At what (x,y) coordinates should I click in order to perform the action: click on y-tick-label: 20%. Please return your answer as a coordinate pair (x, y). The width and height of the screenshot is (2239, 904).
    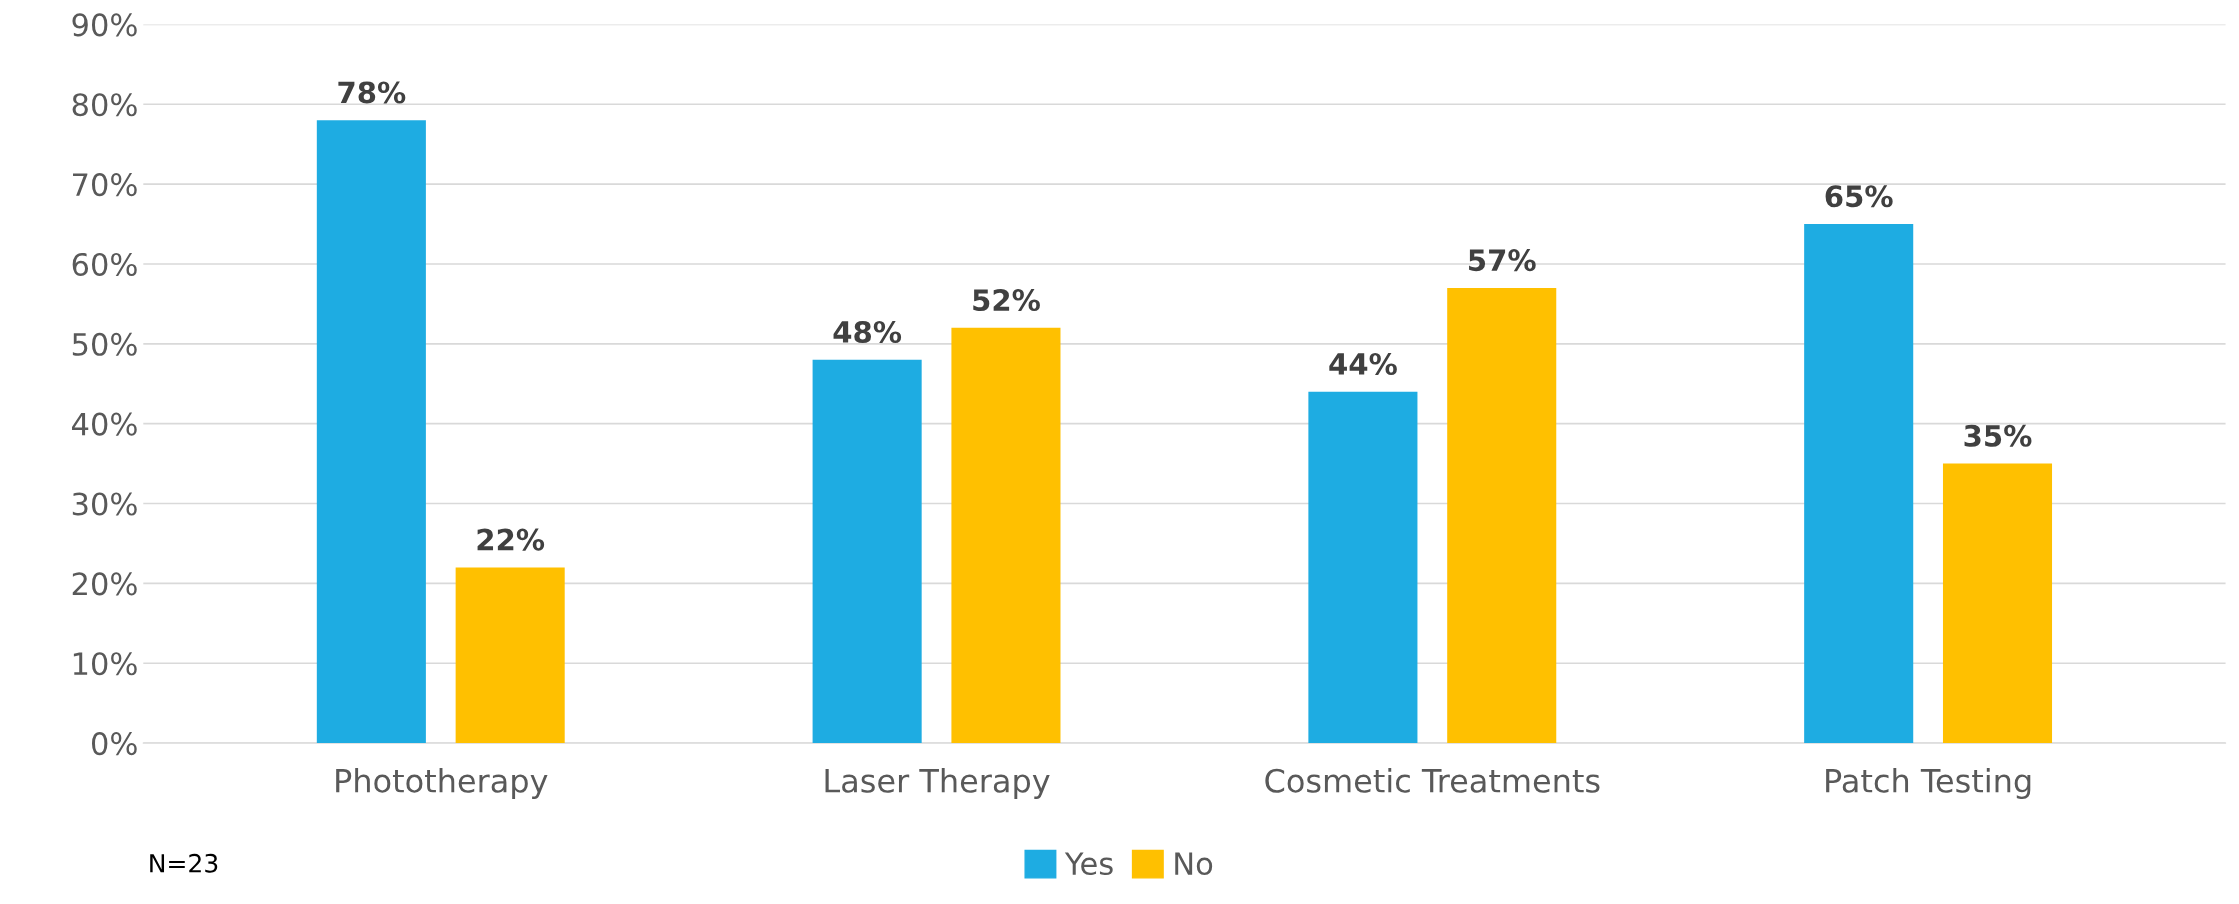
    Looking at the image, I should click on (104, 584).